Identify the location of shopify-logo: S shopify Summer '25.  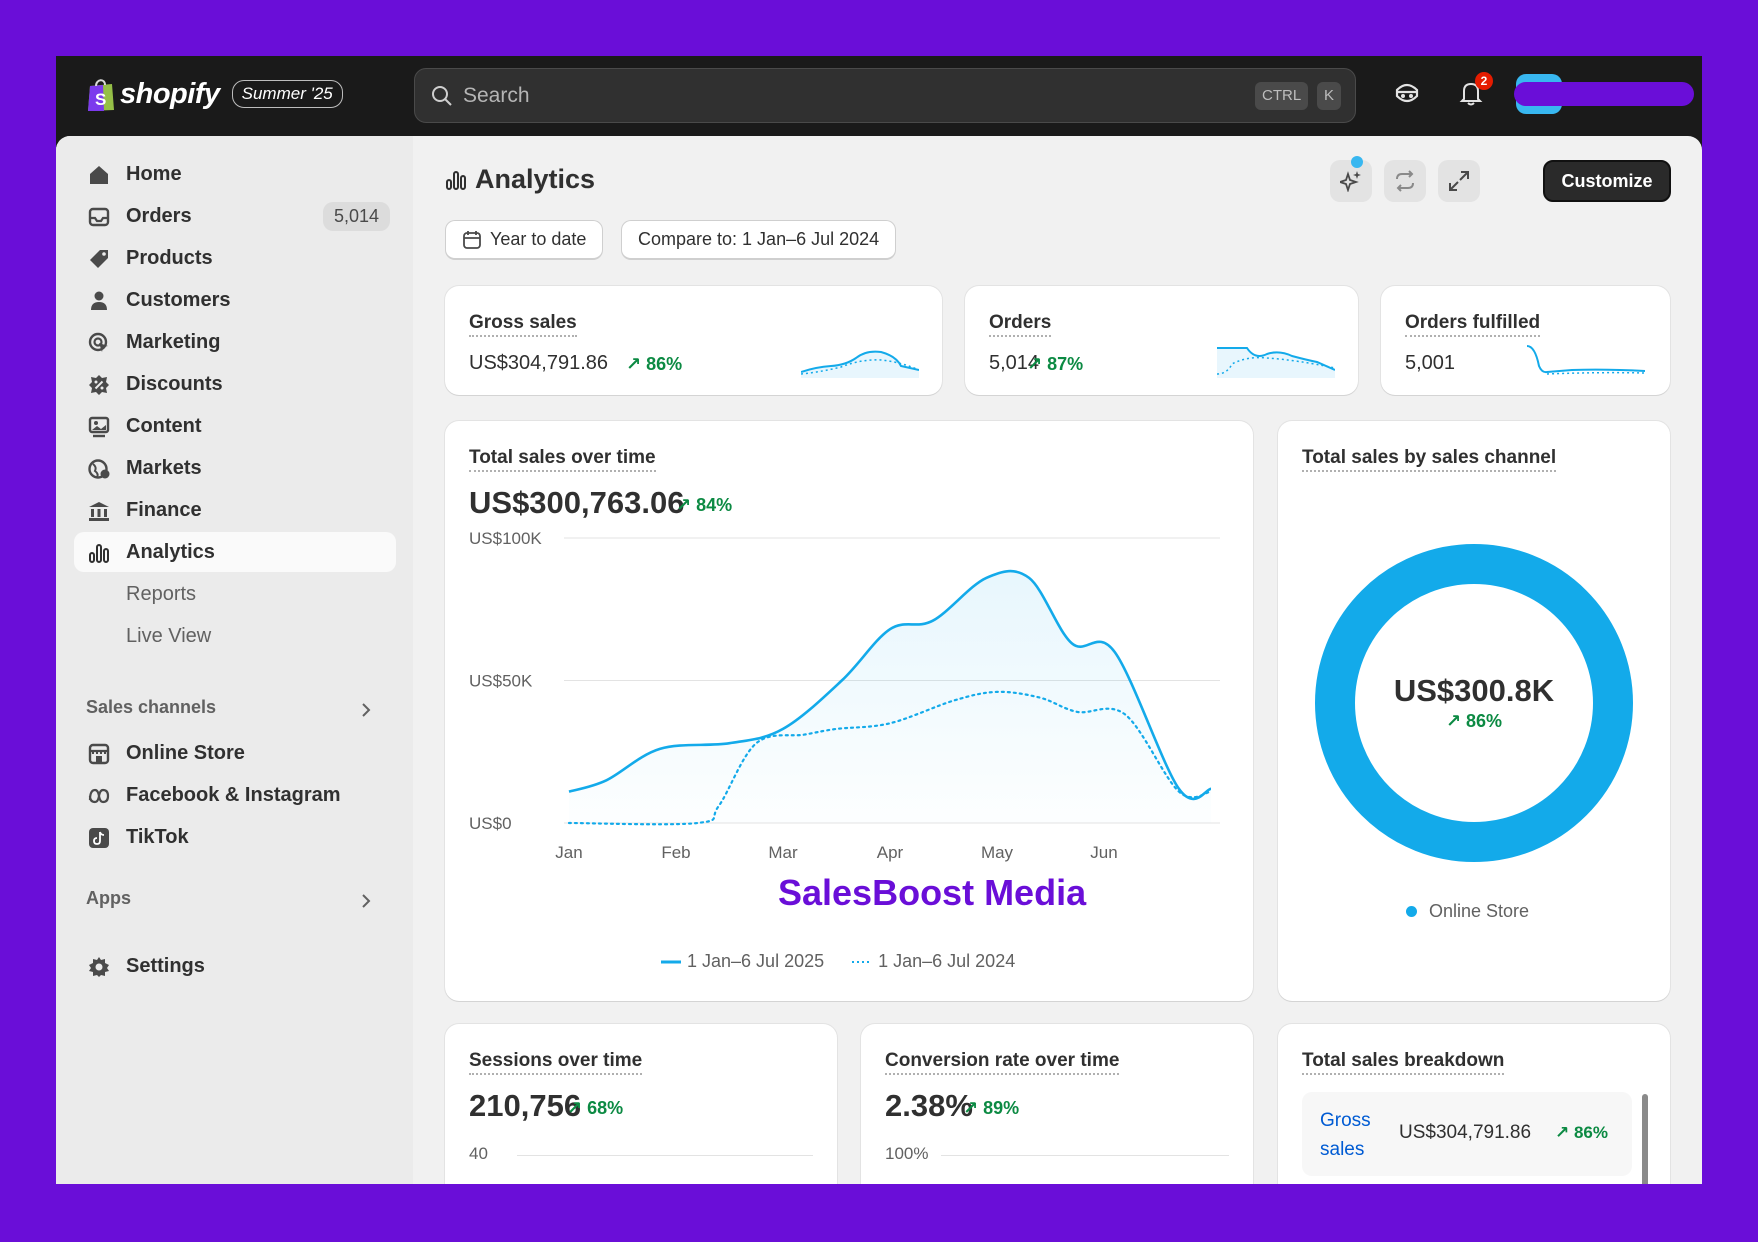
(214, 94).